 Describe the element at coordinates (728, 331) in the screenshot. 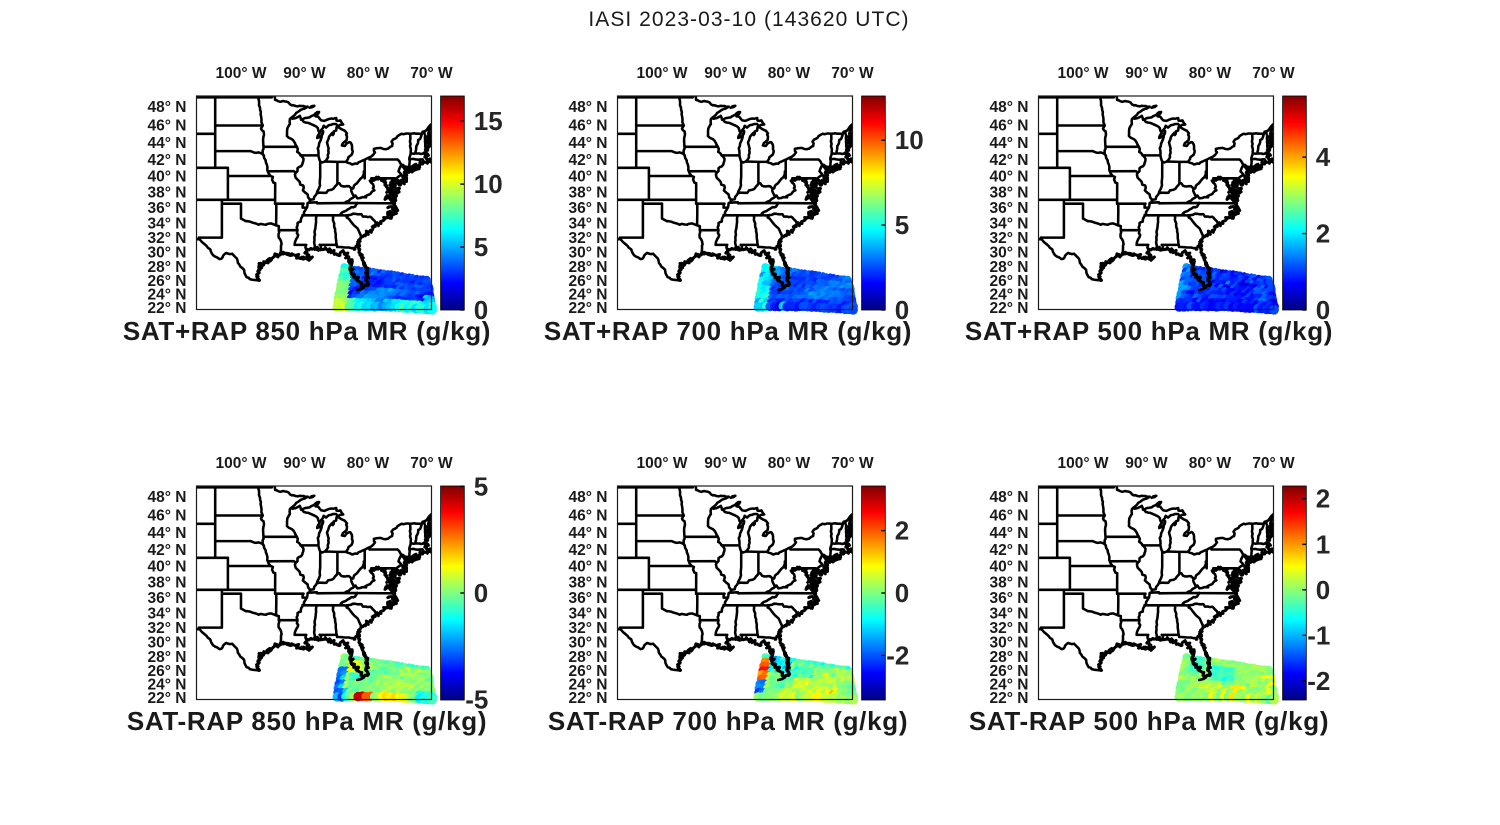

I see `svg-text: SAT+RAP 700 hPa MR (g/kg)` at that location.